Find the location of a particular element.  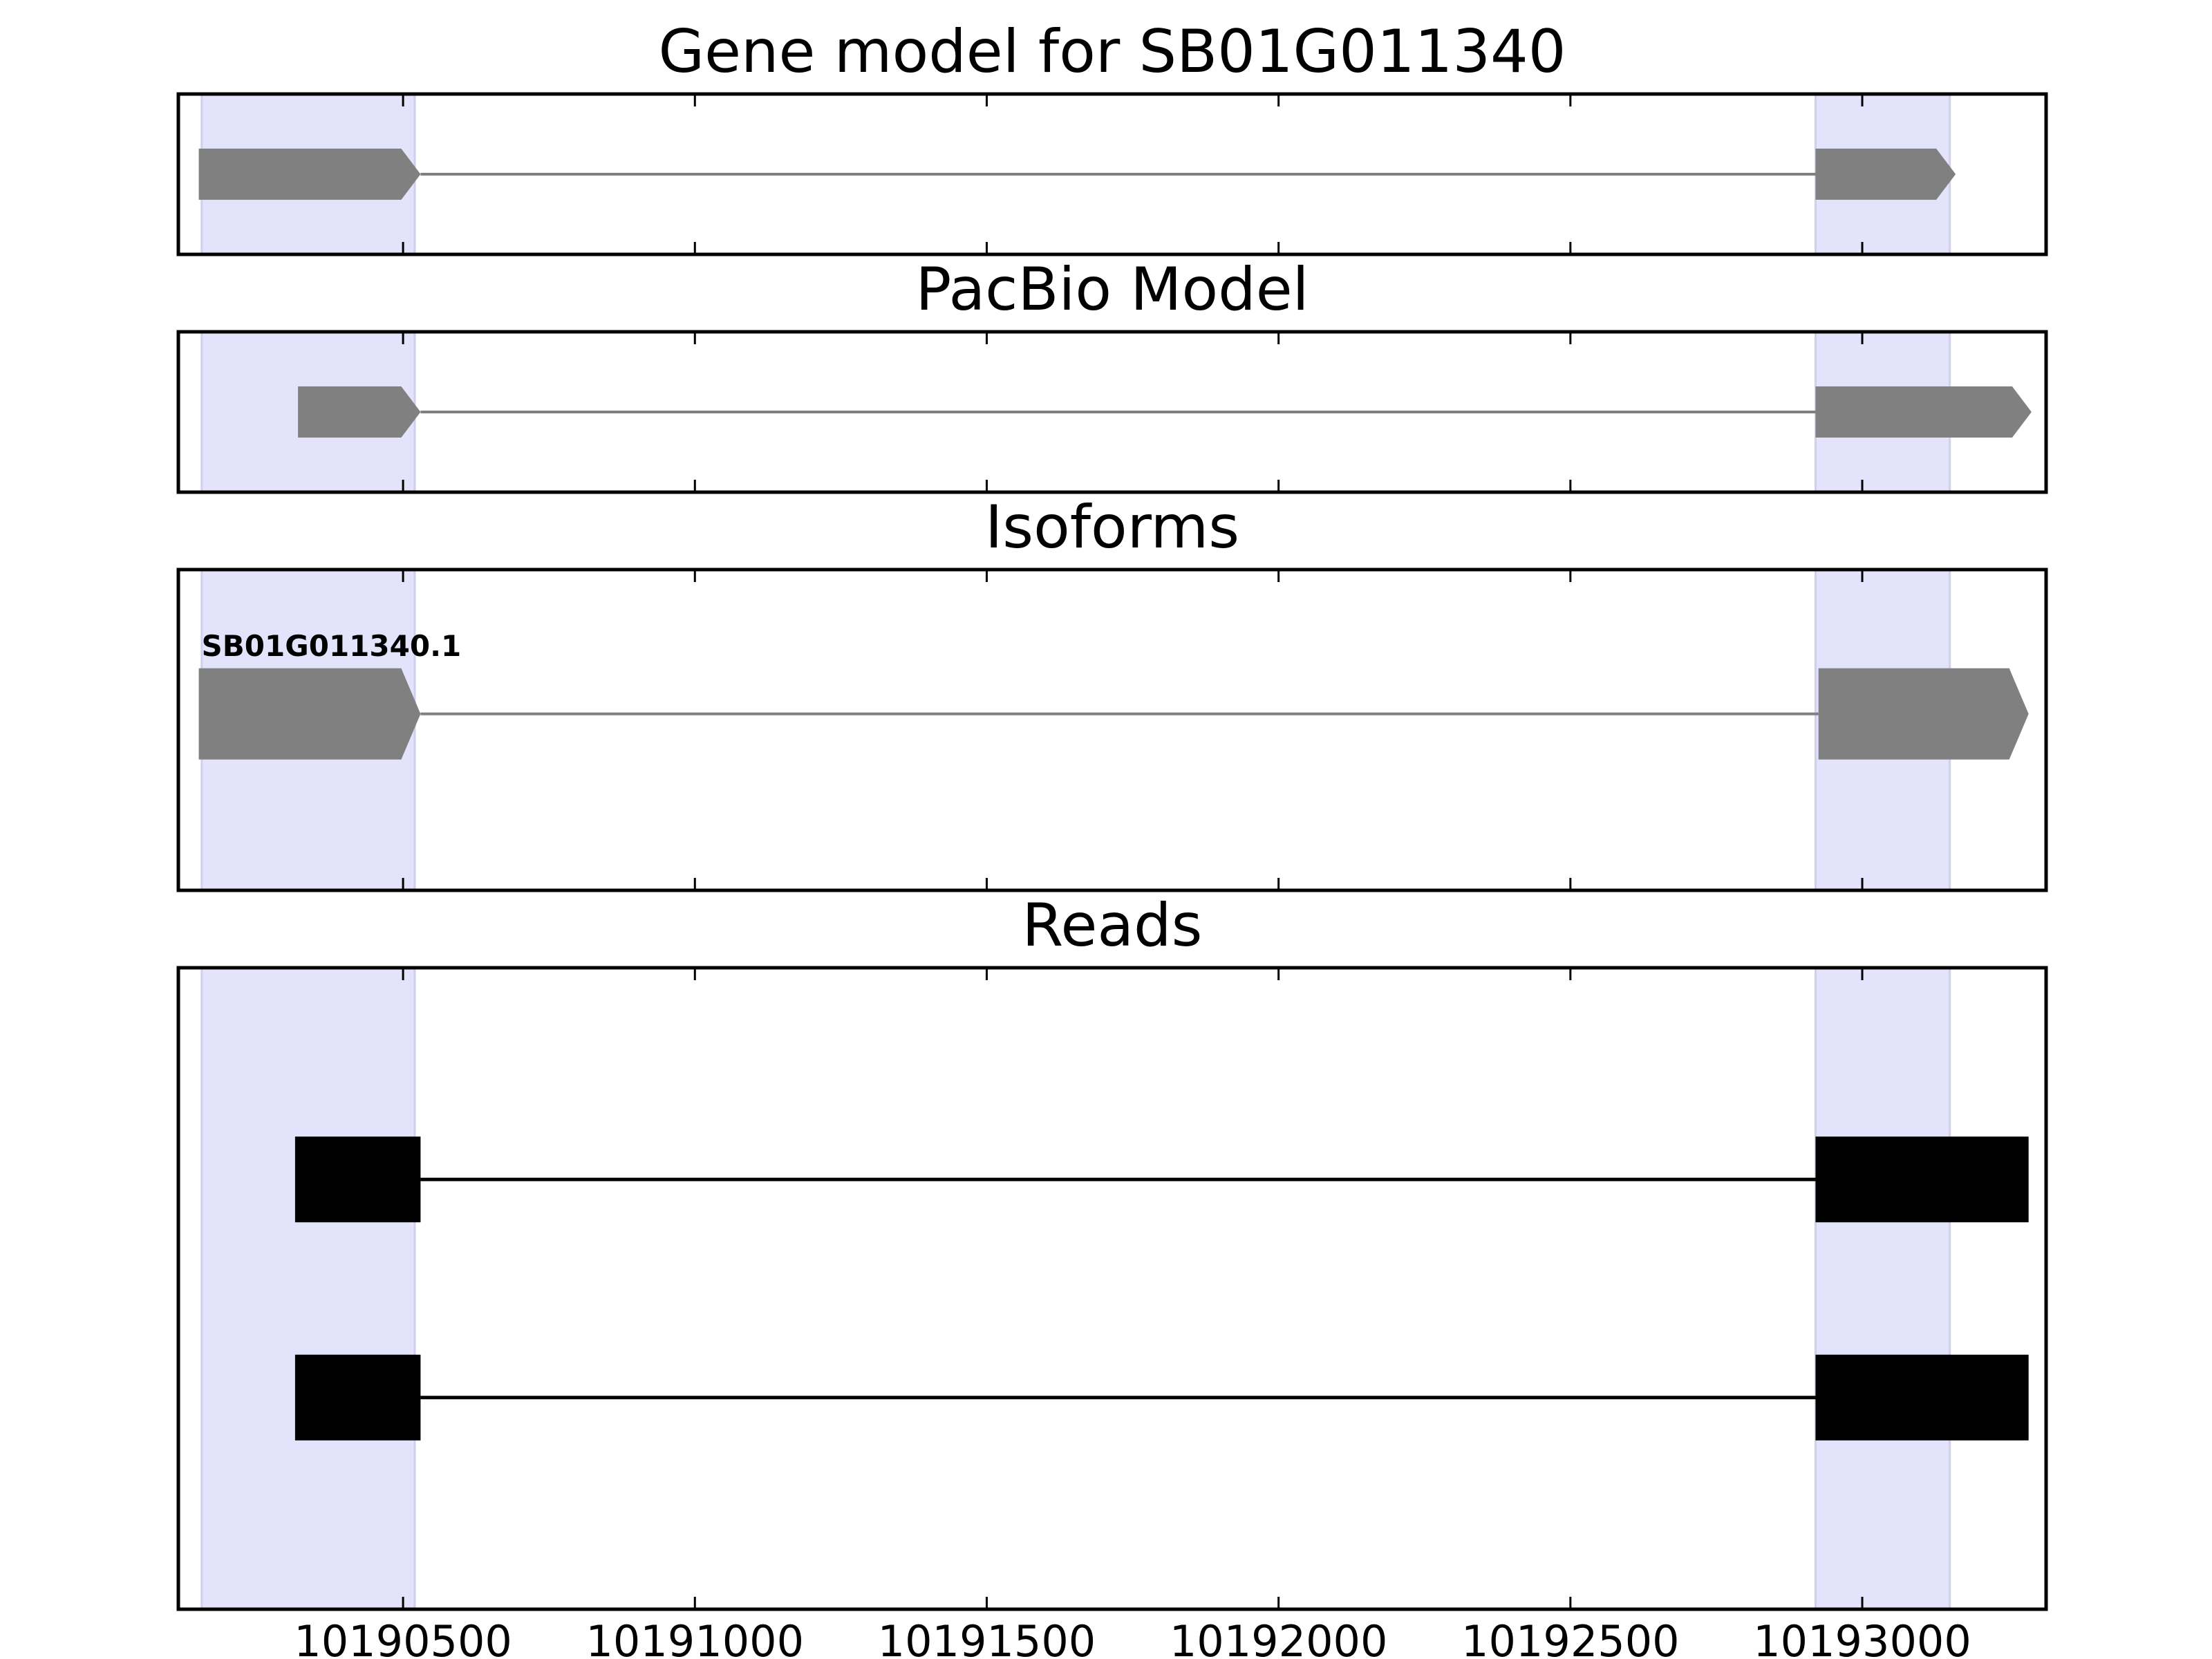

pacbio-model-panel: PacBio Model is located at coordinates (1112, 374).